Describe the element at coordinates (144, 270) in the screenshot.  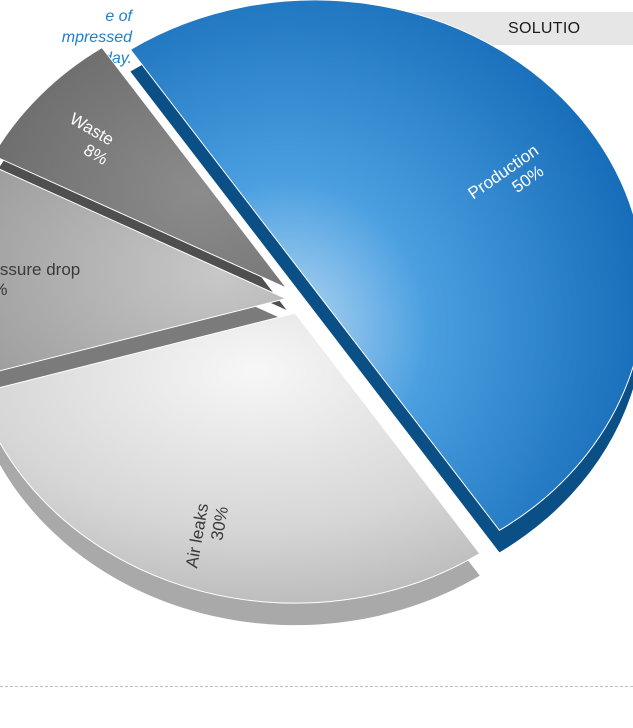
I see `pie-slice-pressure-drop` at that location.